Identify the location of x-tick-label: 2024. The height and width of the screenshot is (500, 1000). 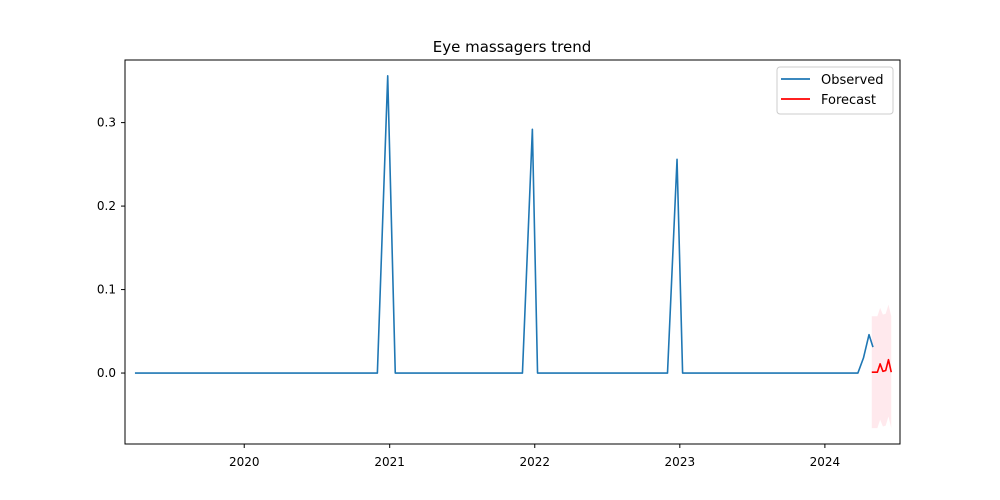
(825, 462).